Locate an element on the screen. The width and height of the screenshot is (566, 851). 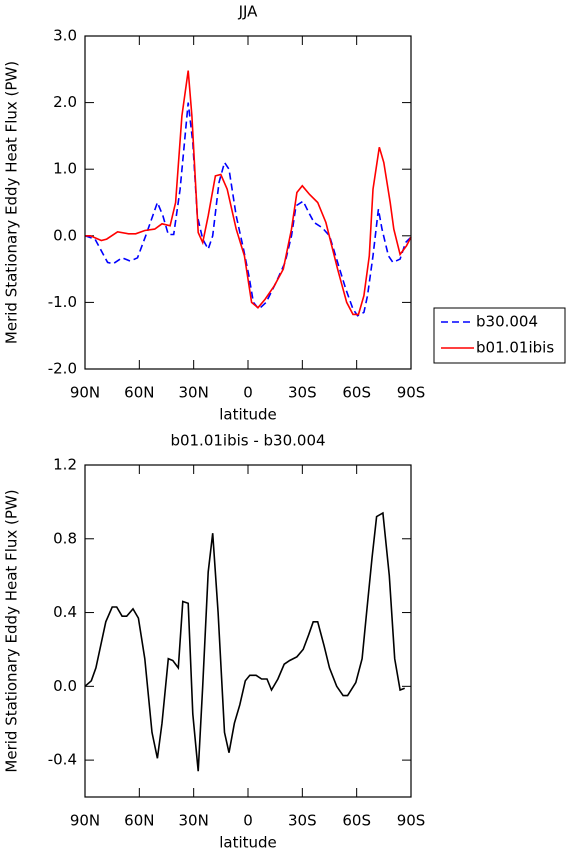
legend-box is located at coordinates (499, 335).